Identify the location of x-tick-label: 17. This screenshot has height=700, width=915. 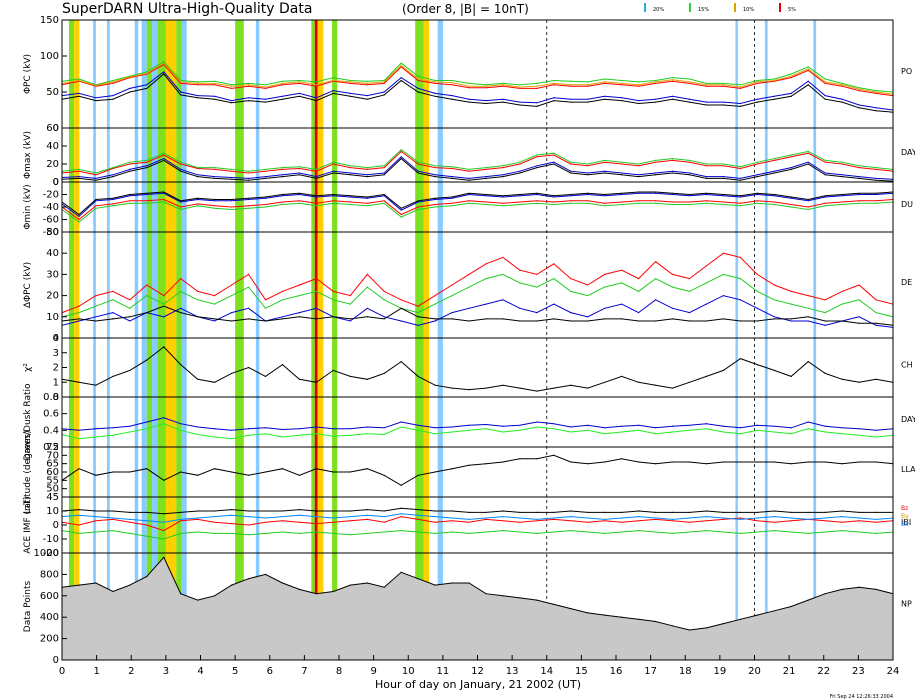
(650, 671).